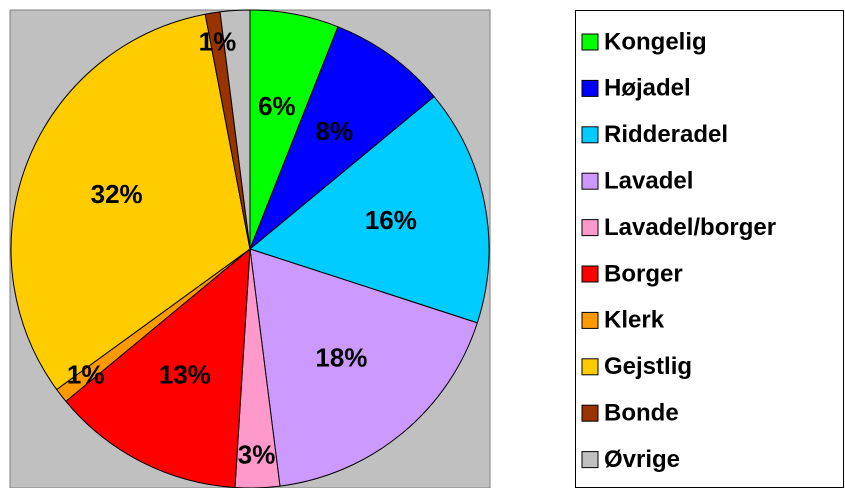  Describe the element at coordinates (648, 181) in the screenshot. I see `legend-label: Lavadel` at that location.